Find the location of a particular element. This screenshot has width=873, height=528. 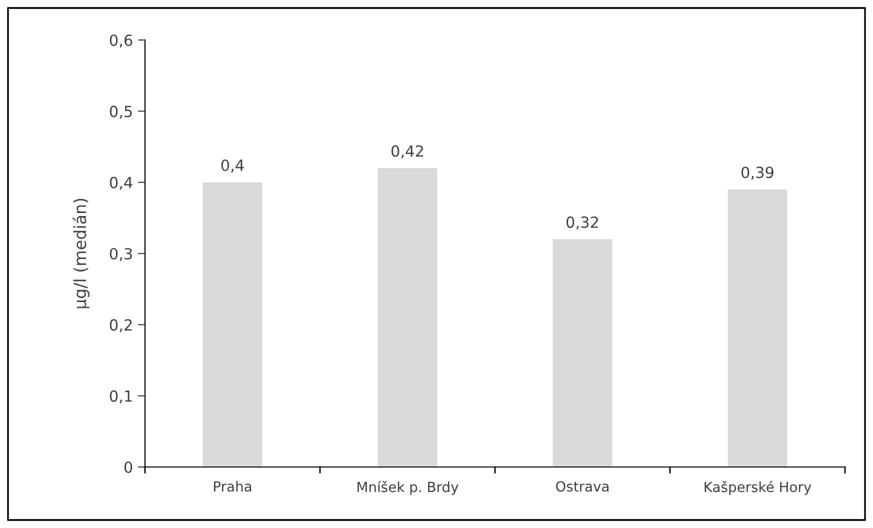

y-tick-label: 0,6 is located at coordinates (121, 41).